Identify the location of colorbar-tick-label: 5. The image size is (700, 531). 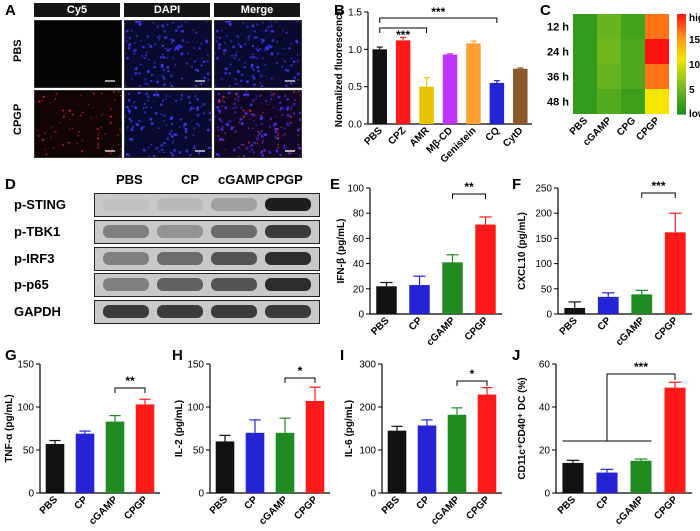
(692, 90).